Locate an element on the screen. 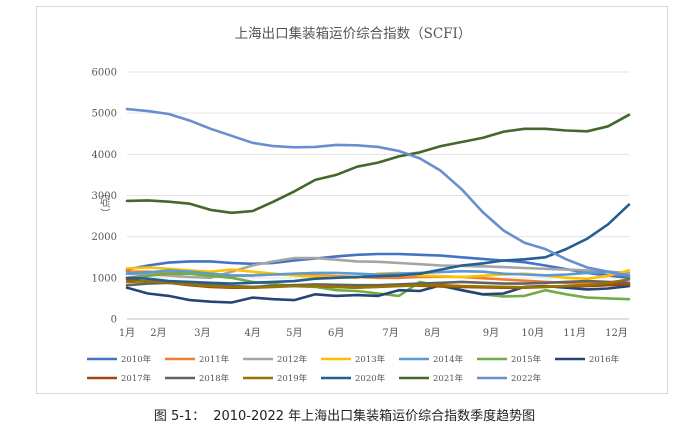 The height and width of the screenshot is (429, 689). series-line-2014年 is located at coordinates (378, 273).